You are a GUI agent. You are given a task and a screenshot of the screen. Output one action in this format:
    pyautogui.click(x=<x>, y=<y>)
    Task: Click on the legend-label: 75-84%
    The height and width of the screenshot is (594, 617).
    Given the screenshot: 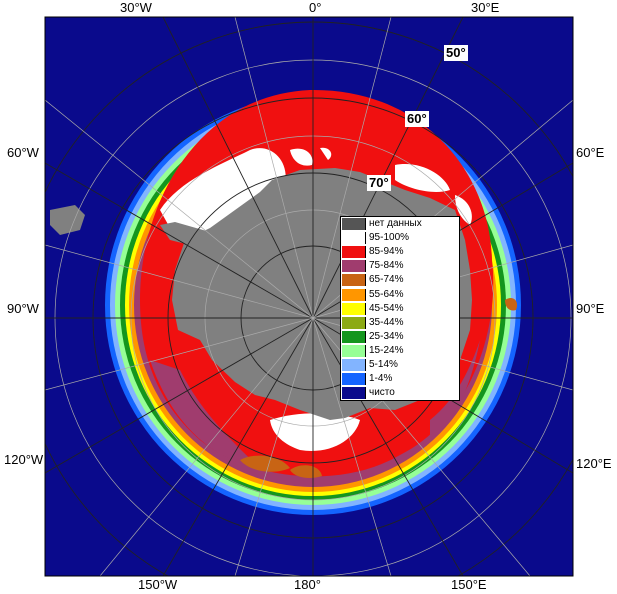 What is the action you would take?
    pyautogui.click(x=386, y=266)
    